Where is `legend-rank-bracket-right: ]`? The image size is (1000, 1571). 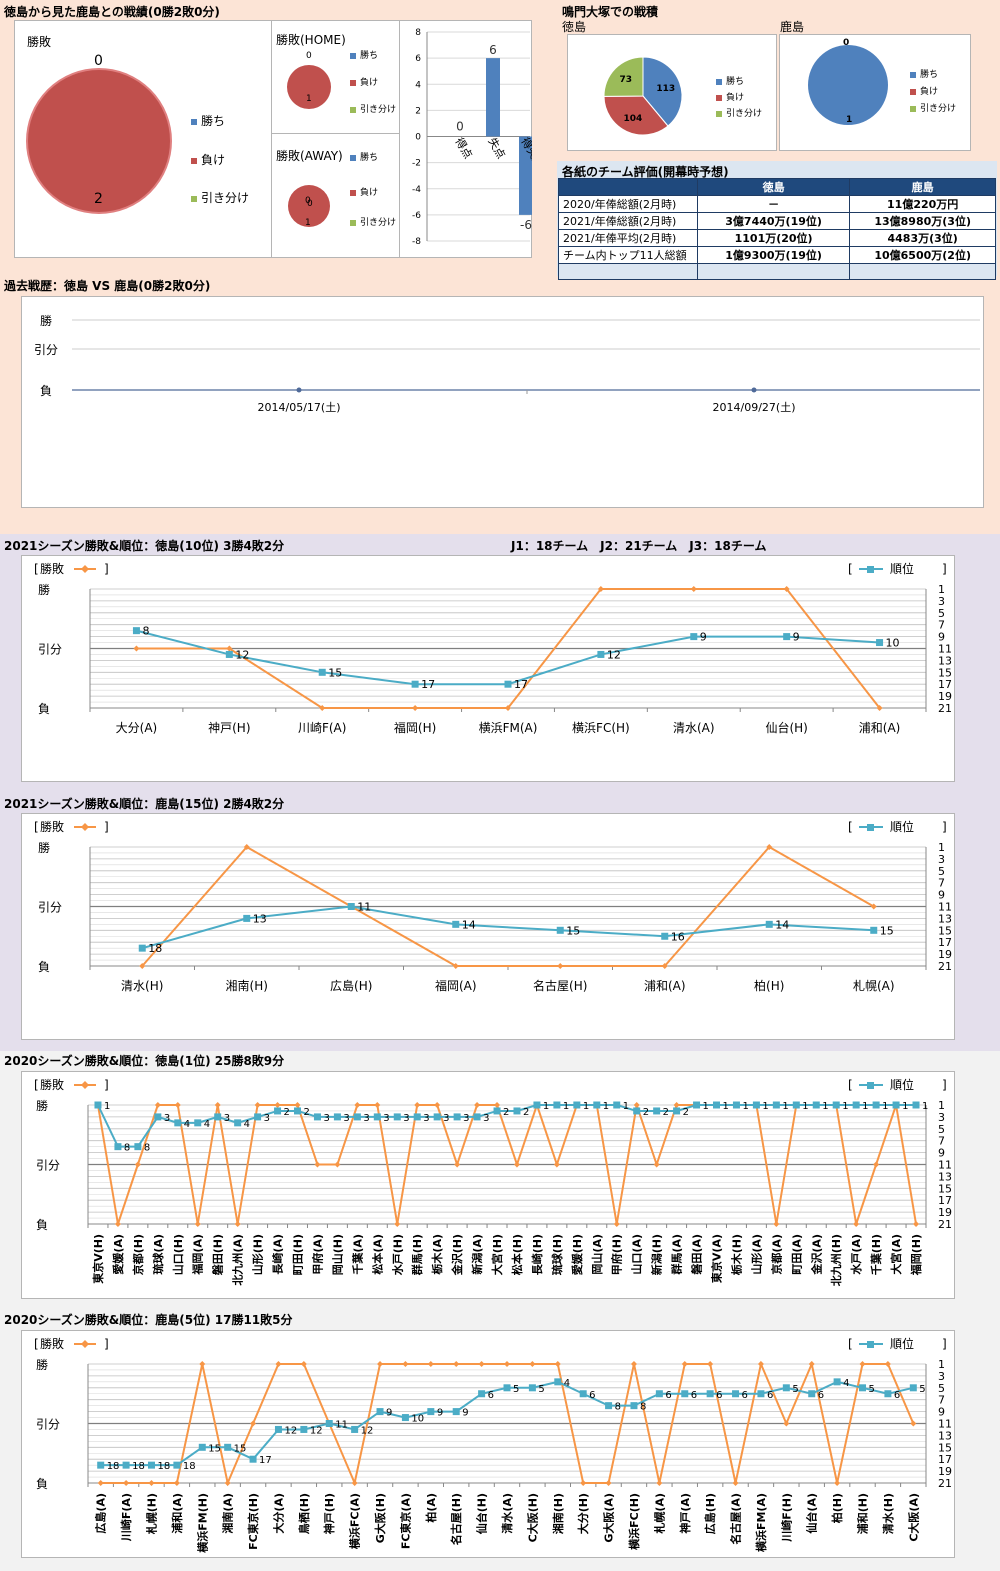
legend-rank-bracket-right: ] is located at coordinates (944, 1085).